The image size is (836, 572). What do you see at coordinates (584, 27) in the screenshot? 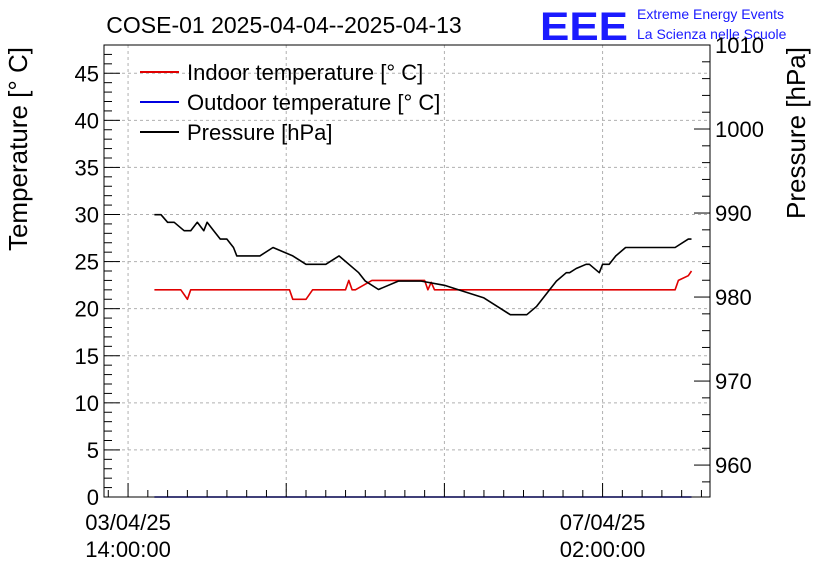
I see `logo-mark: EEE` at bounding box center [584, 27].